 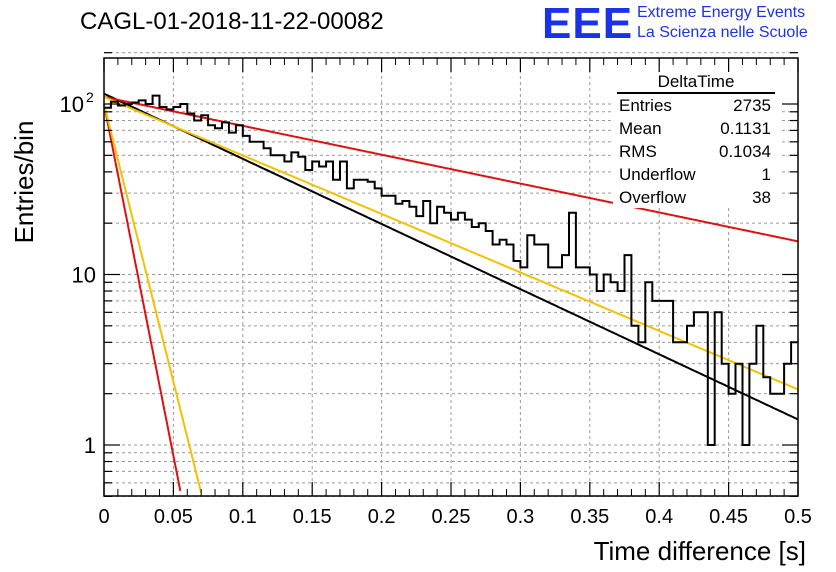 What do you see at coordinates (90, 97) in the screenshot?
I see `y-tick-exponent: 2` at bounding box center [90, 97].